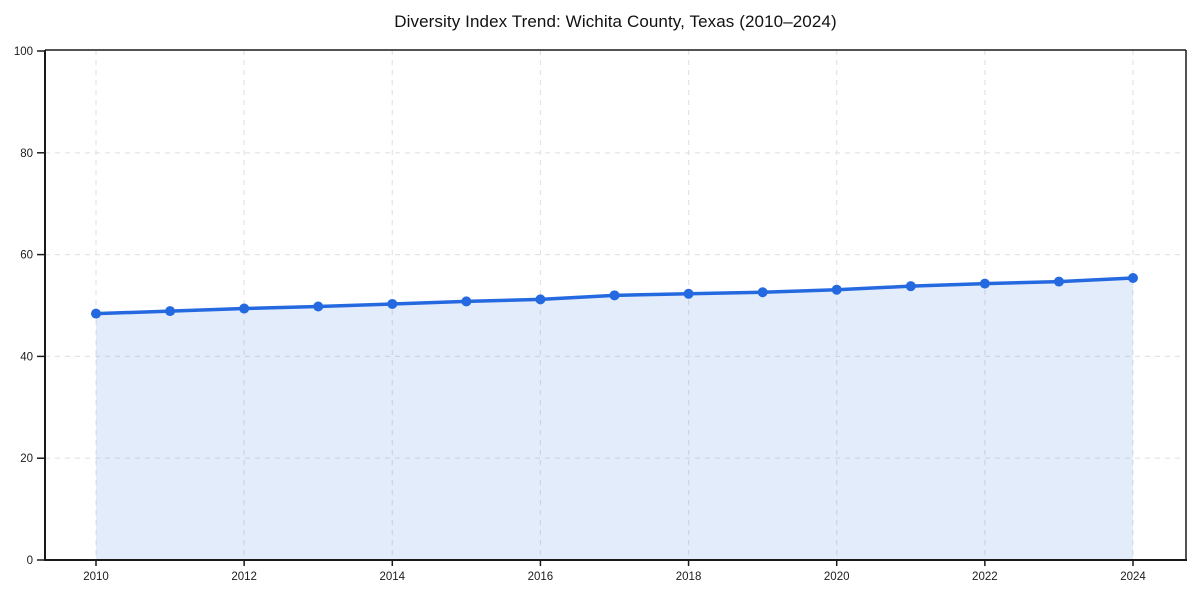  I want to click on data-point-2010, so click(96, 313).